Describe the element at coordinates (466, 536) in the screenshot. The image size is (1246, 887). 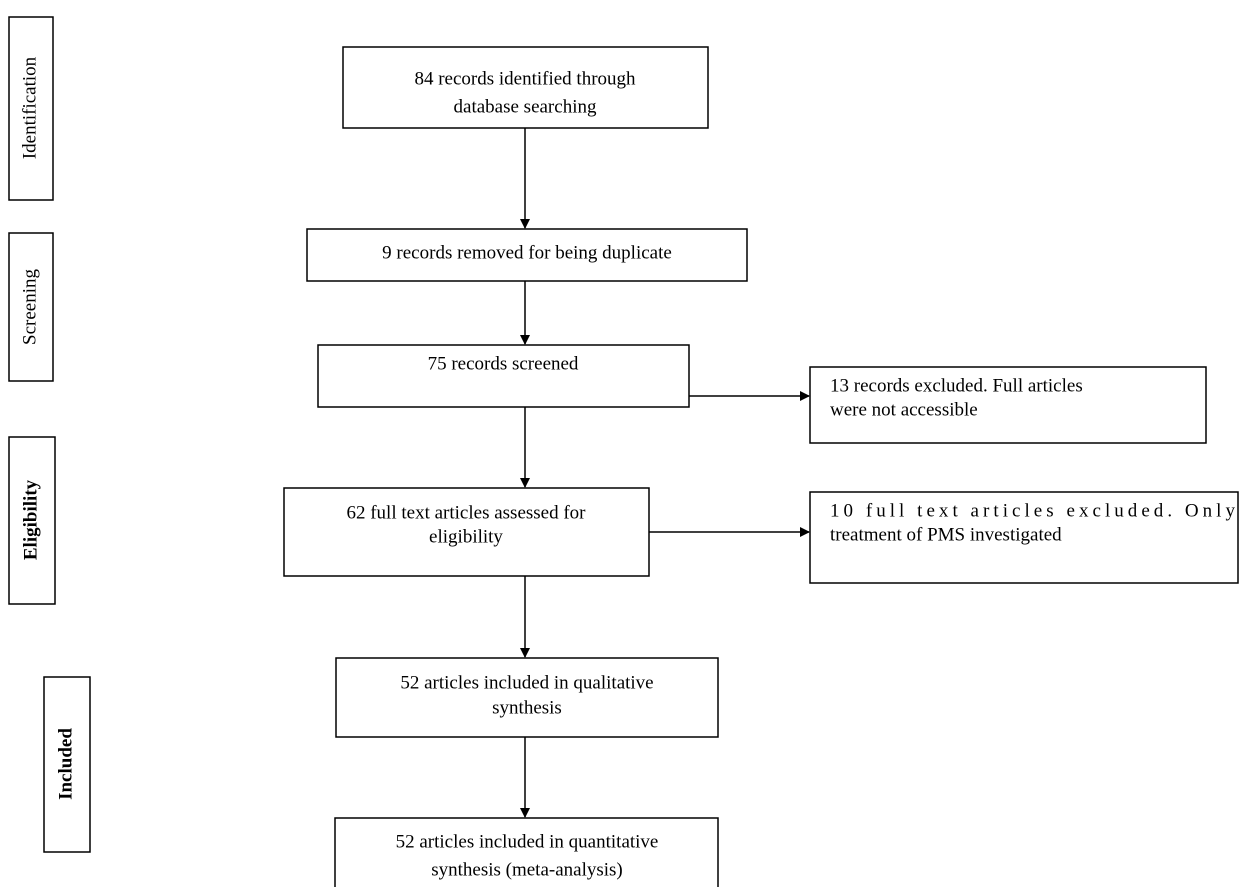
I see `node-text: eligibility` at that location.